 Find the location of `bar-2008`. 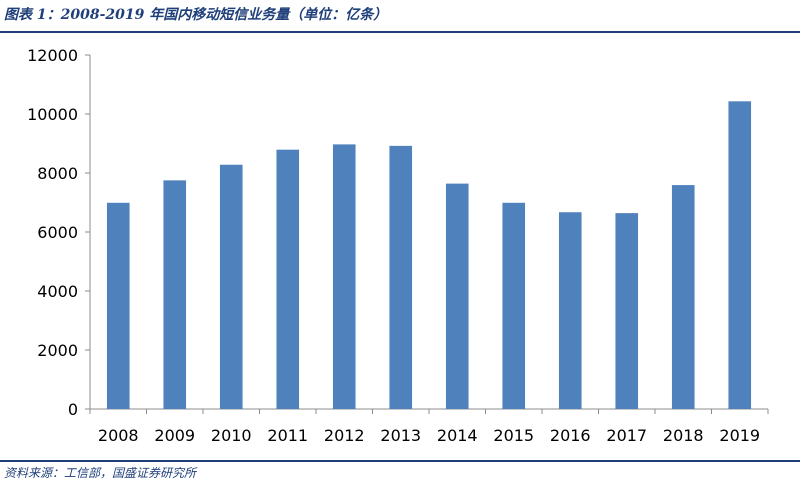

bar-2008 is located at coordinates (118, 305).